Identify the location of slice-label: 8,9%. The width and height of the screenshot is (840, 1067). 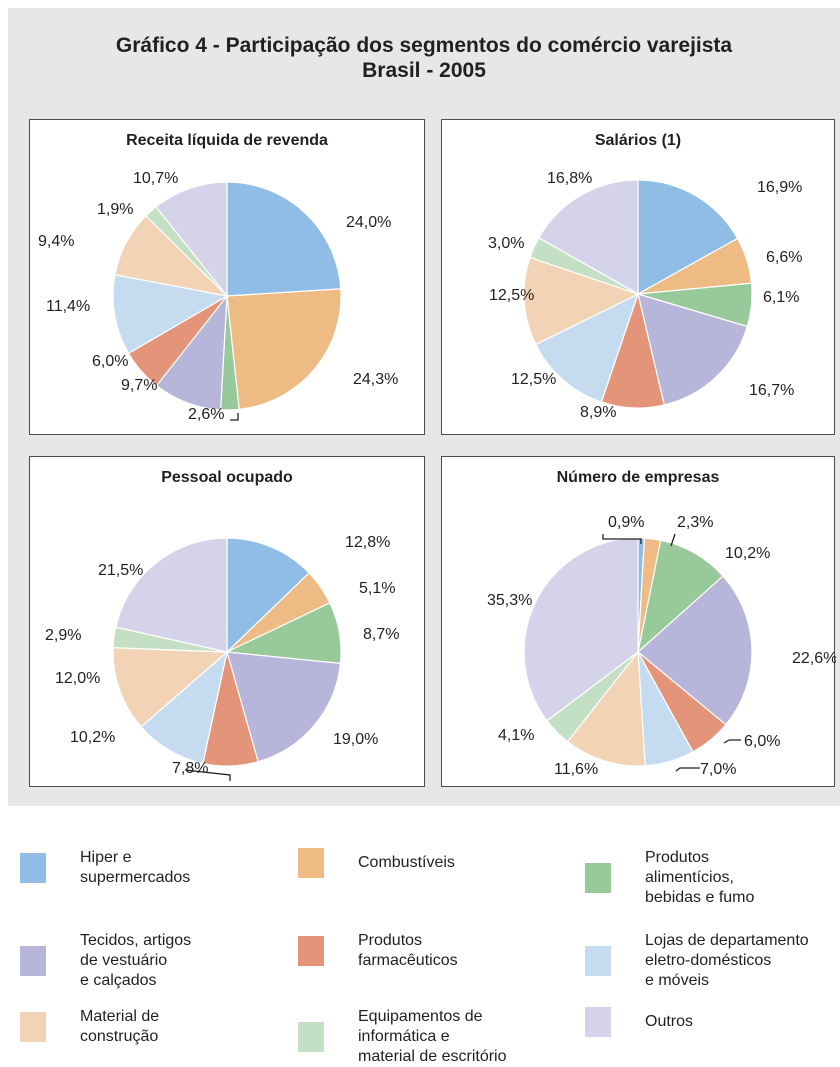
(598, 412).